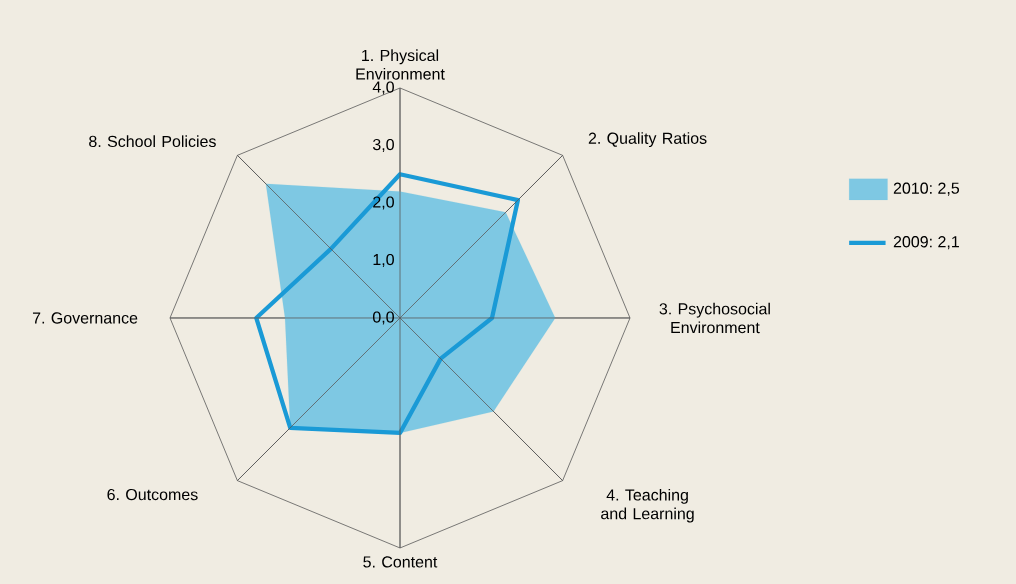 Image resolution: width=1016 pixels, height=584 pixels. What do you see at coordinates (383, 260) in the screenshot?
I see `y-tick-label: 1,0` at bounding box center [383, 260].